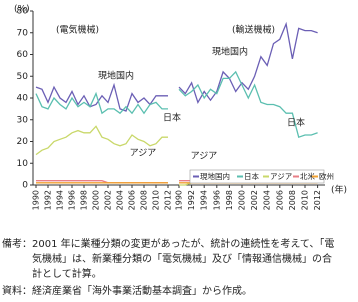 The height and width of the screenshot is (302, 358). What do you see at coordinates (23, 142) in the screenshot?
I see `y-tick-label: 20` at bounding box center [23, 142].